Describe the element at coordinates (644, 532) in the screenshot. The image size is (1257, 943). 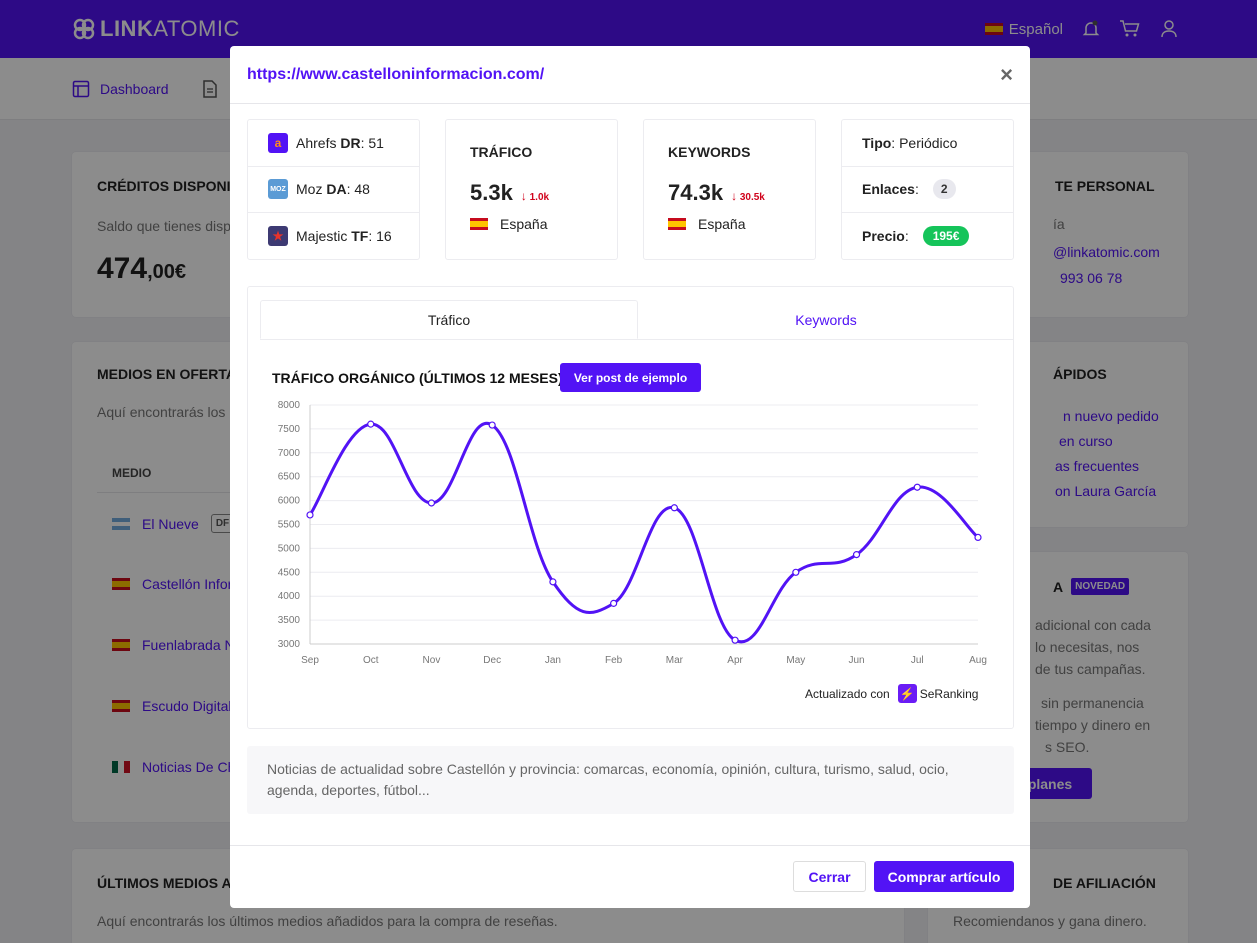
I see `traffic-series-line` at that location.